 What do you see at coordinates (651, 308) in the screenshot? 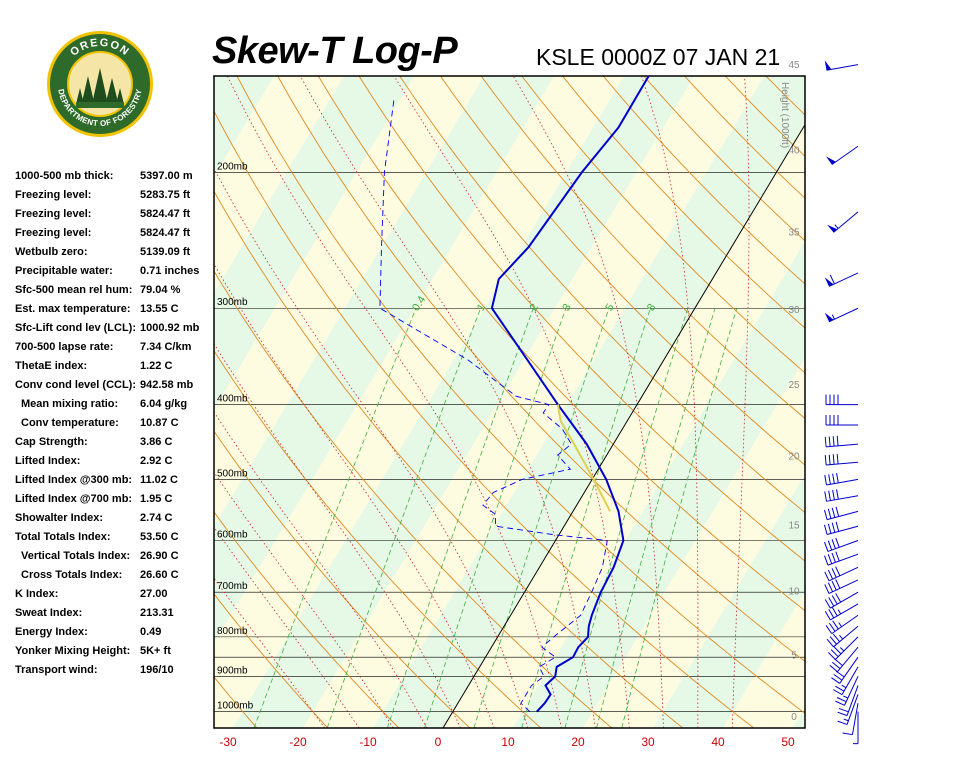
I see `mixing-ratio-label: 8` at bounding box center [651, 308].